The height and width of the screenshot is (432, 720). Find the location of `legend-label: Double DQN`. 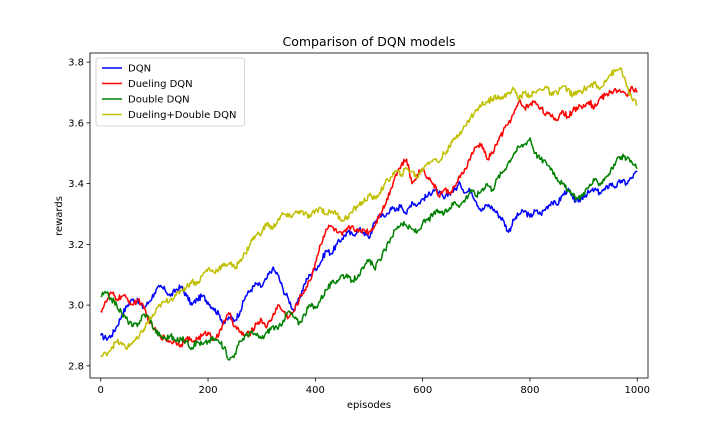

legend-label: Double DQN is located at coordinates (159, 100).